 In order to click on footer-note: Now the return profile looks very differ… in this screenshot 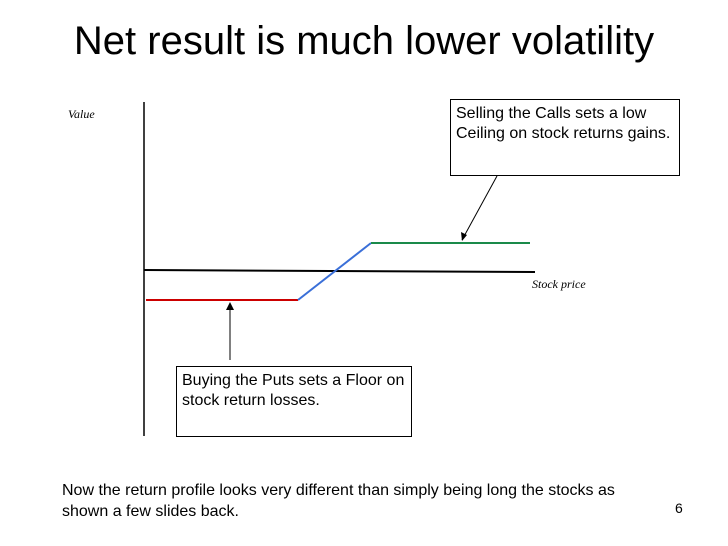, I will do `click(338, 501)`.